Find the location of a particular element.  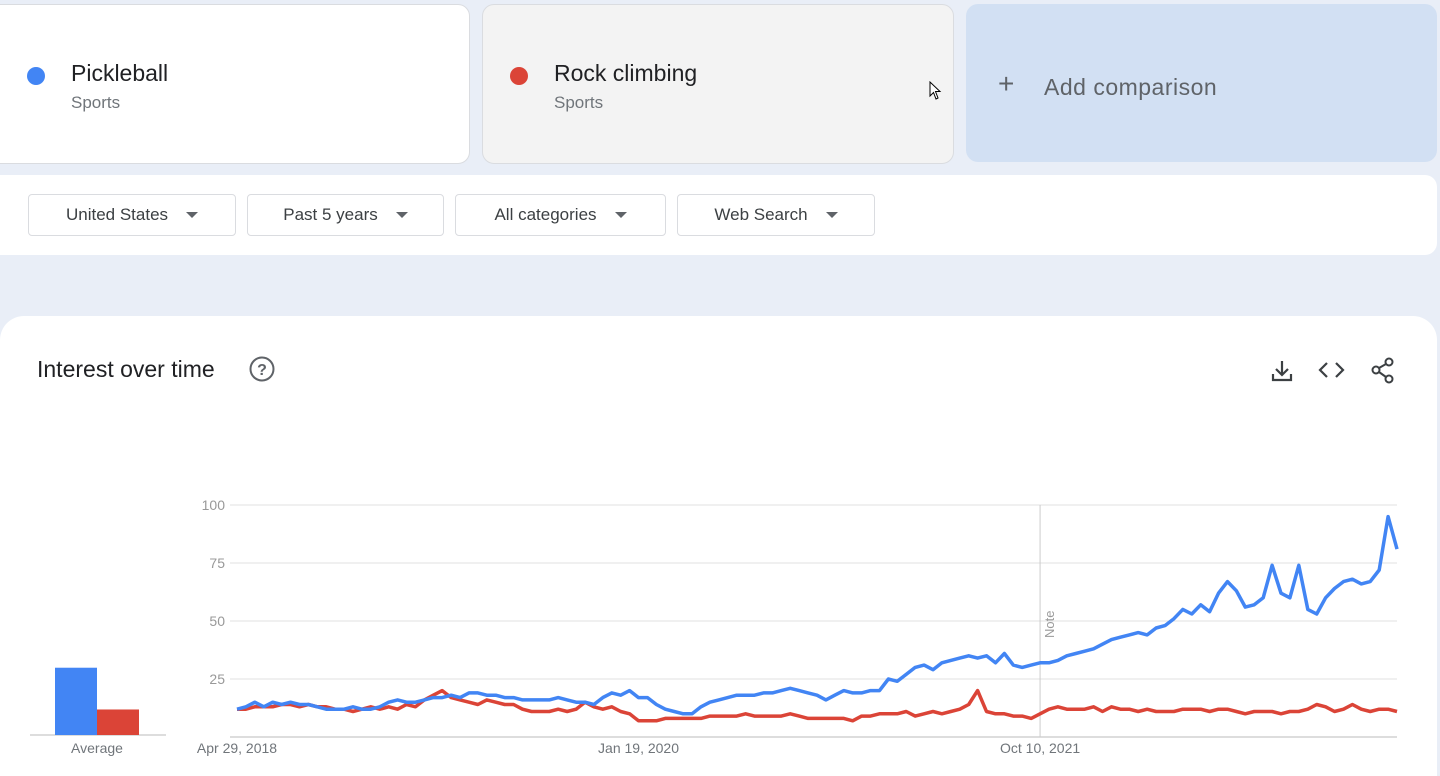

download-icon is located at coordinates (1282, 371).